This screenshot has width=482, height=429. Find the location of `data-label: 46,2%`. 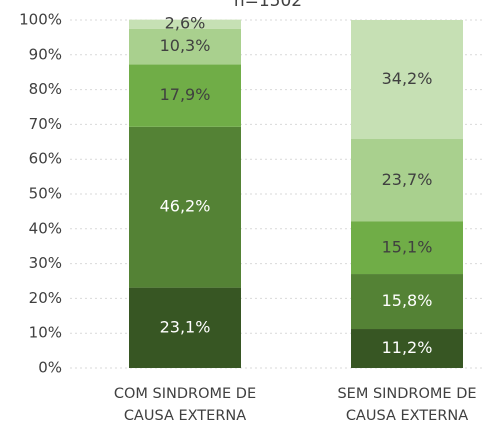

data-label: 46,2% is located at coordinates (185, 206).